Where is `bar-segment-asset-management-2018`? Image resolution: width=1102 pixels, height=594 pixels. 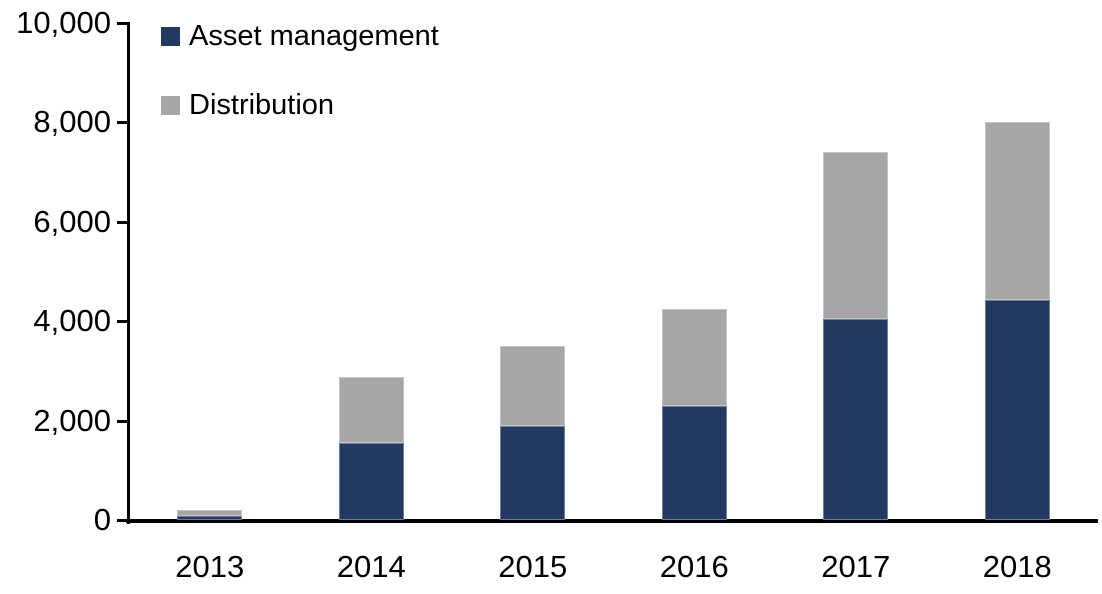 bar-segment-asset-management-2018 is located at coordinates (1017, 410).